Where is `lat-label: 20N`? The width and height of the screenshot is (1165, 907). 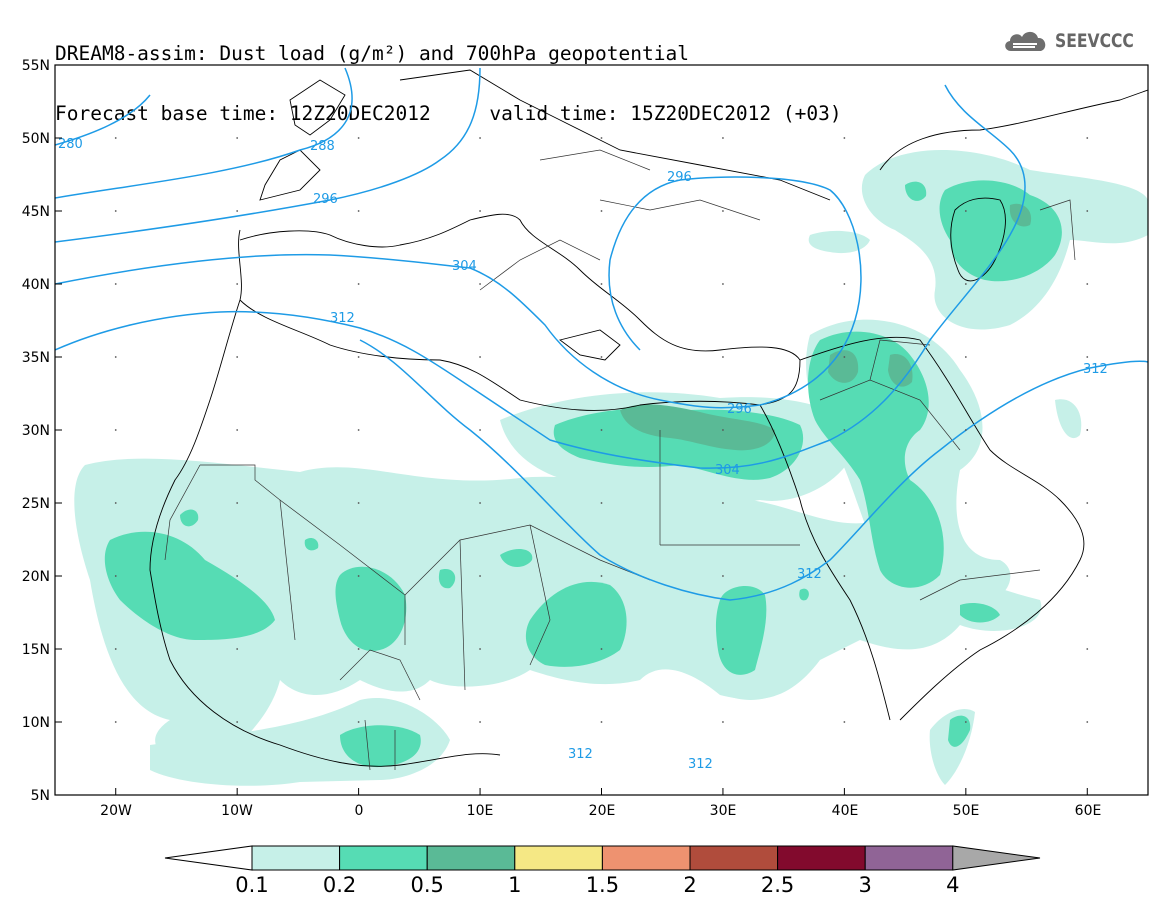 lat-label: 20N is located at coordinates (36, 577).